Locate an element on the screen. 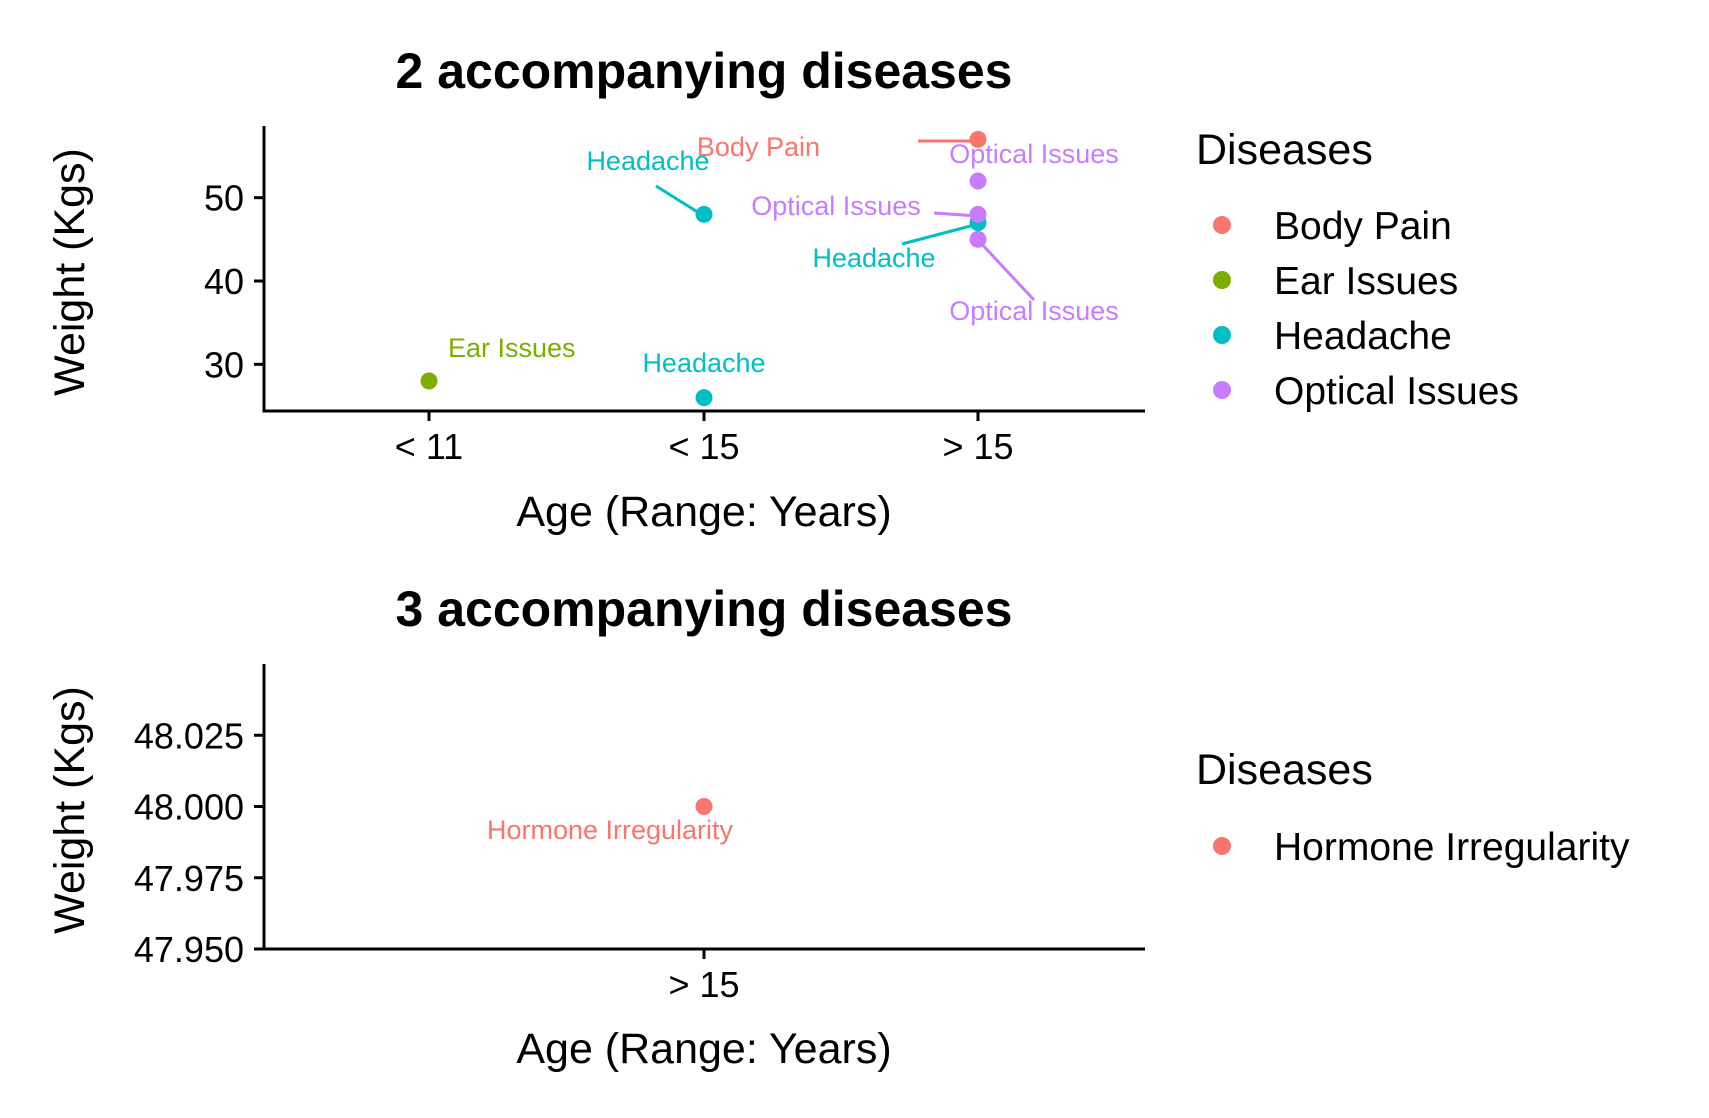  legend-label: Body Pain is located at coordinates (1363, 226).